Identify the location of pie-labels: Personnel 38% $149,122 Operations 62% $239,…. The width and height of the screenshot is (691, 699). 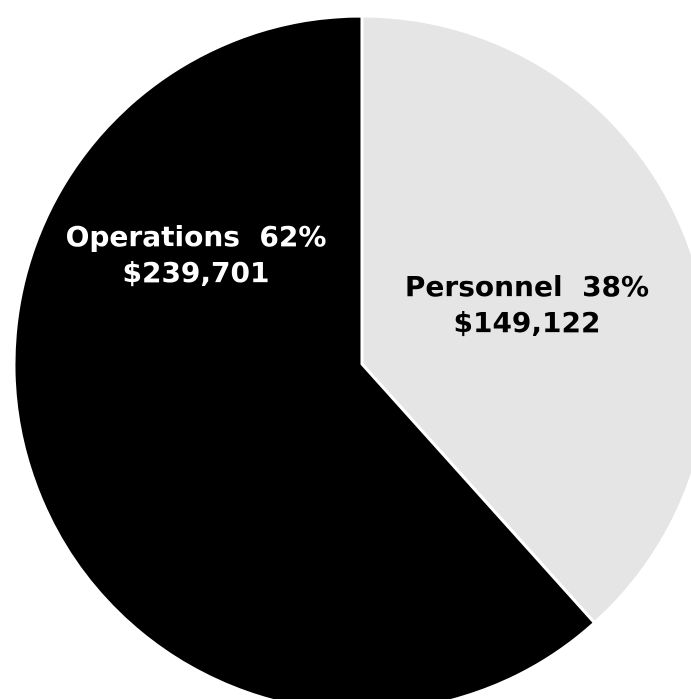
(358, 279).